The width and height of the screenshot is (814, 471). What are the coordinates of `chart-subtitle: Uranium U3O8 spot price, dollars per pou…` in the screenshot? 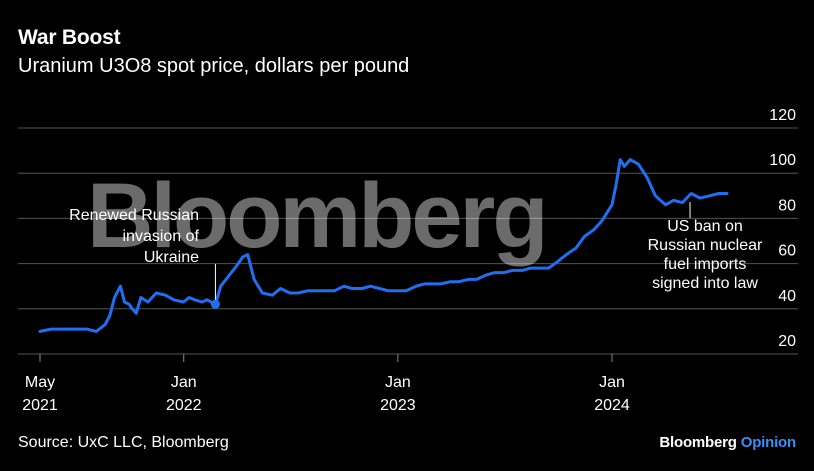 It's located at (214, 66).